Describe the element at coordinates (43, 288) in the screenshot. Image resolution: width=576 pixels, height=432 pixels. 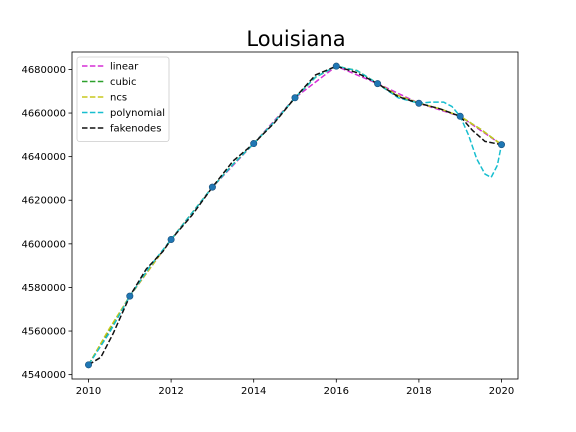
I see `y-tick-label: 4580000` at that location.